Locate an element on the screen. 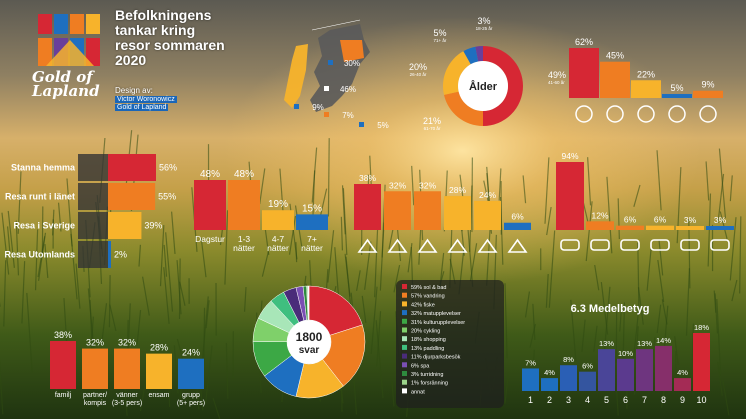 The width and height of the screenshot is (746, 419). legend-label: 57% vandring is located at coordinates (428, 297).